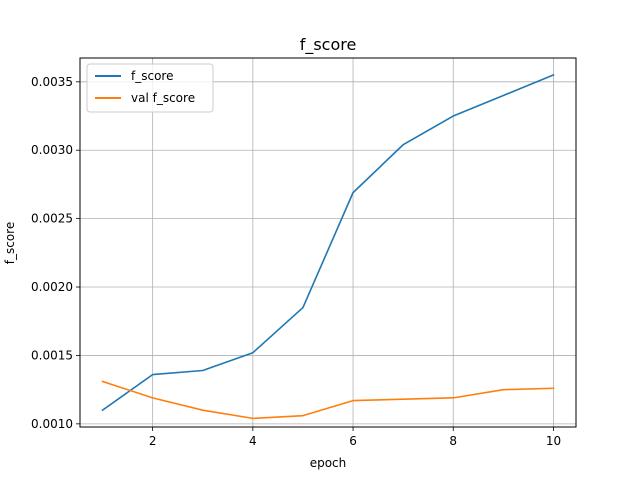 The height and width of the screenshot is (480, 640). I want to click on y-tick-label: 0.0020, so click(52, 287).